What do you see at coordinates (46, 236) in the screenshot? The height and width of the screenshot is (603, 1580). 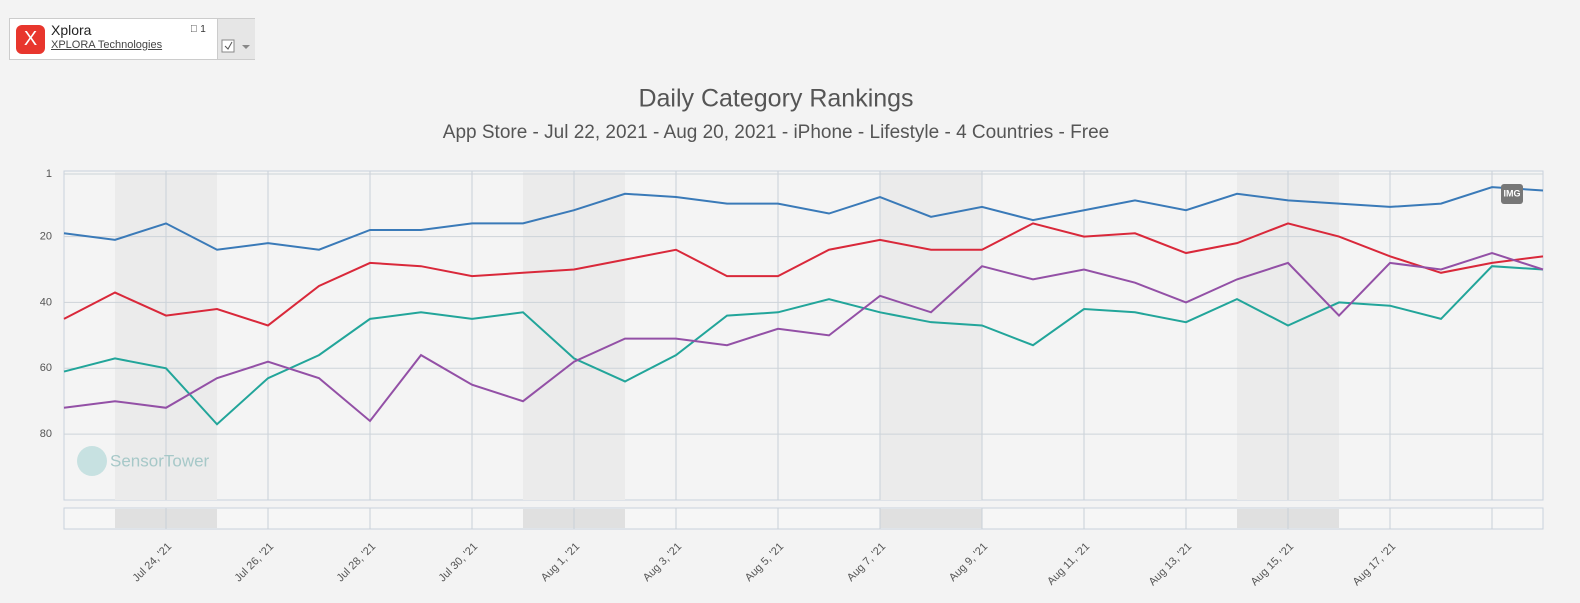 I see `y-tick-label: 20` at bounding box center [46, 236].